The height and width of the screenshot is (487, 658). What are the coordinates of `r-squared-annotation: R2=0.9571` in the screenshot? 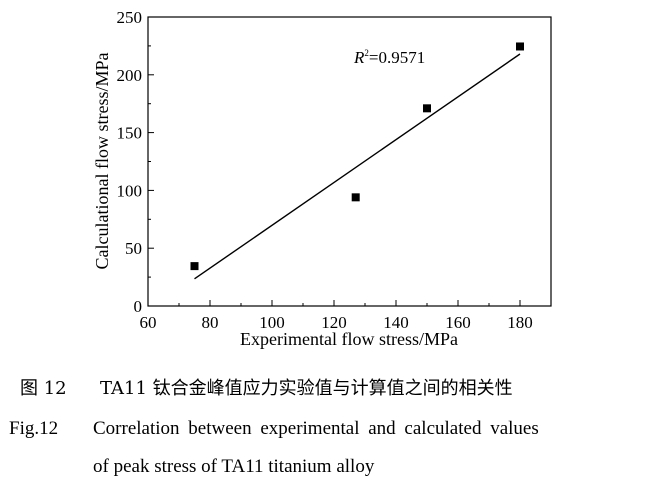 It's located at (389, 57).